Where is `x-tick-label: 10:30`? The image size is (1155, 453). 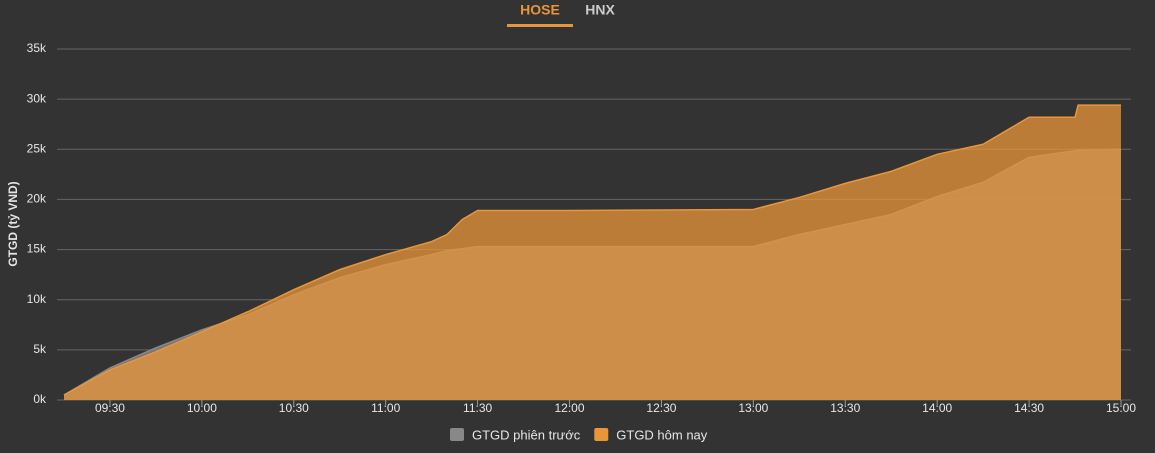 x-tick-label: 10:30 is located at coordinates (294, 408).